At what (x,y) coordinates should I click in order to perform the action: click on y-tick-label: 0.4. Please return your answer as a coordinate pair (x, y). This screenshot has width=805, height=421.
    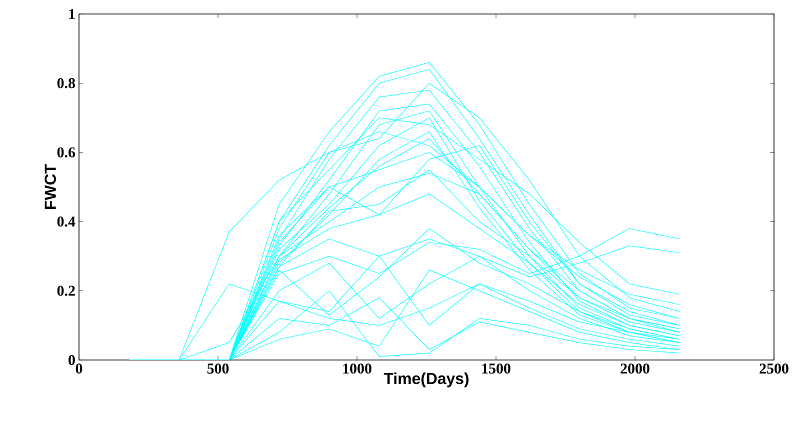
    Looking at the image, I should click on (66, 221).